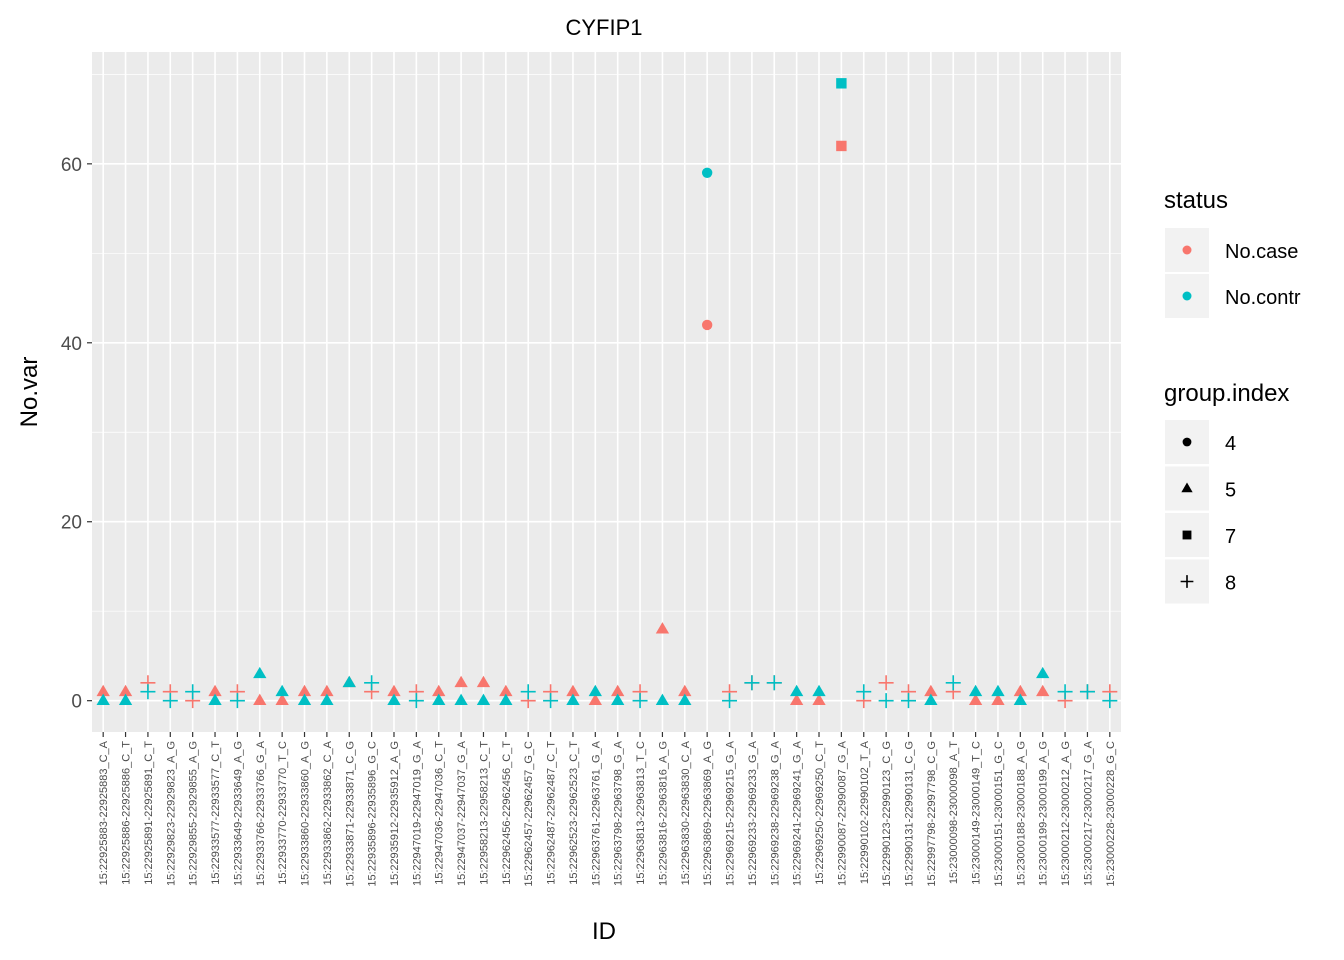  What do you see at coordinates (104, 812) in the screenshot?
I see `x-tick-label: 15:22925883-22925883_C_A` at bounding box center [104, 812].